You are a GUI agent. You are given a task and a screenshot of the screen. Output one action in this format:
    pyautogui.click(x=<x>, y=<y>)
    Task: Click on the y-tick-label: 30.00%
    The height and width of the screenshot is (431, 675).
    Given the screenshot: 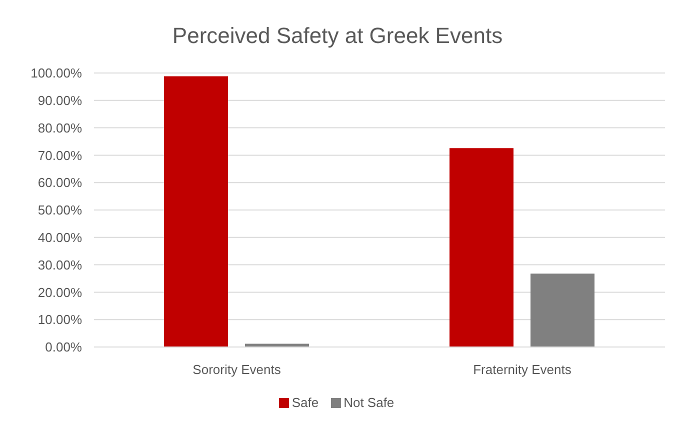 What is the action you would take?
    pyautogui.click(x=60, y=264)
    